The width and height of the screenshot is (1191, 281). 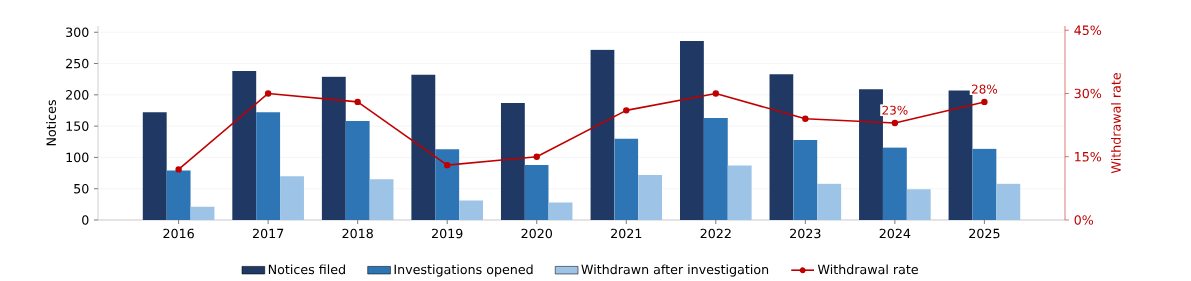 I want to click on x-tick-label: 2018, so click(x=357, y=233).